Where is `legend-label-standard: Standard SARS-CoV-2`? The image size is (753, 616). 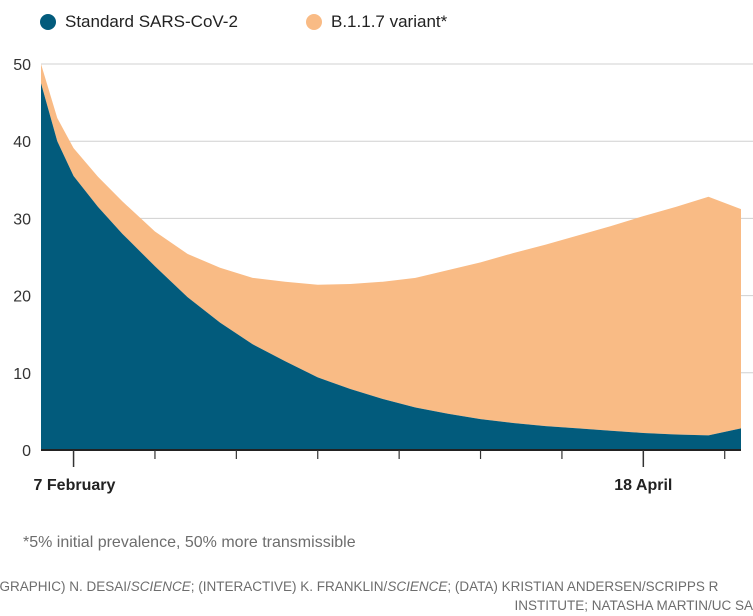 legend-label-standard: Standard SARS-CoV-2 is located at coordinates (151, 21).